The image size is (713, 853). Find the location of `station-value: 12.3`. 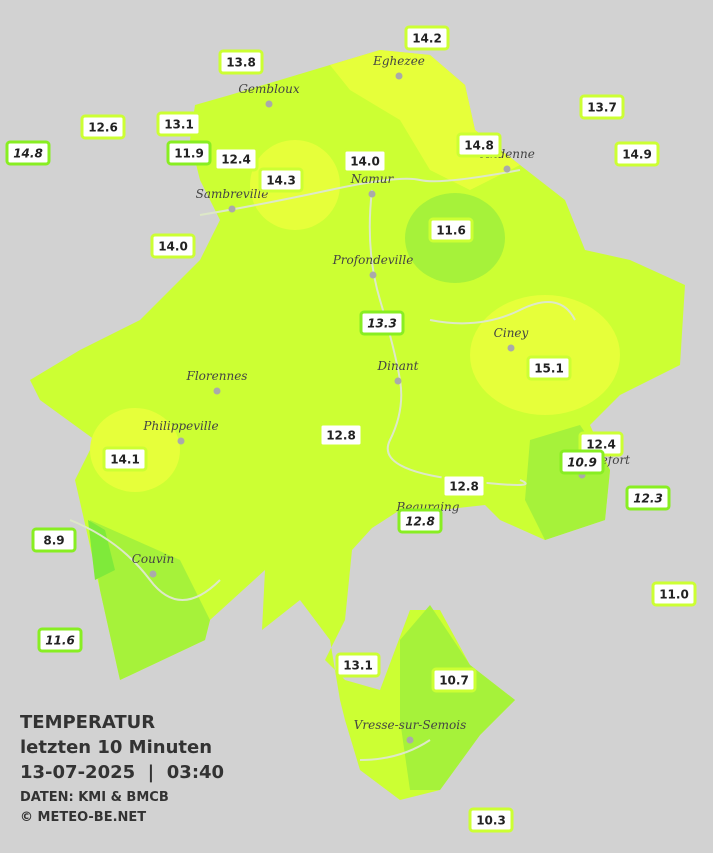

station-value: 12.3 is located at coordinates (648, 499).